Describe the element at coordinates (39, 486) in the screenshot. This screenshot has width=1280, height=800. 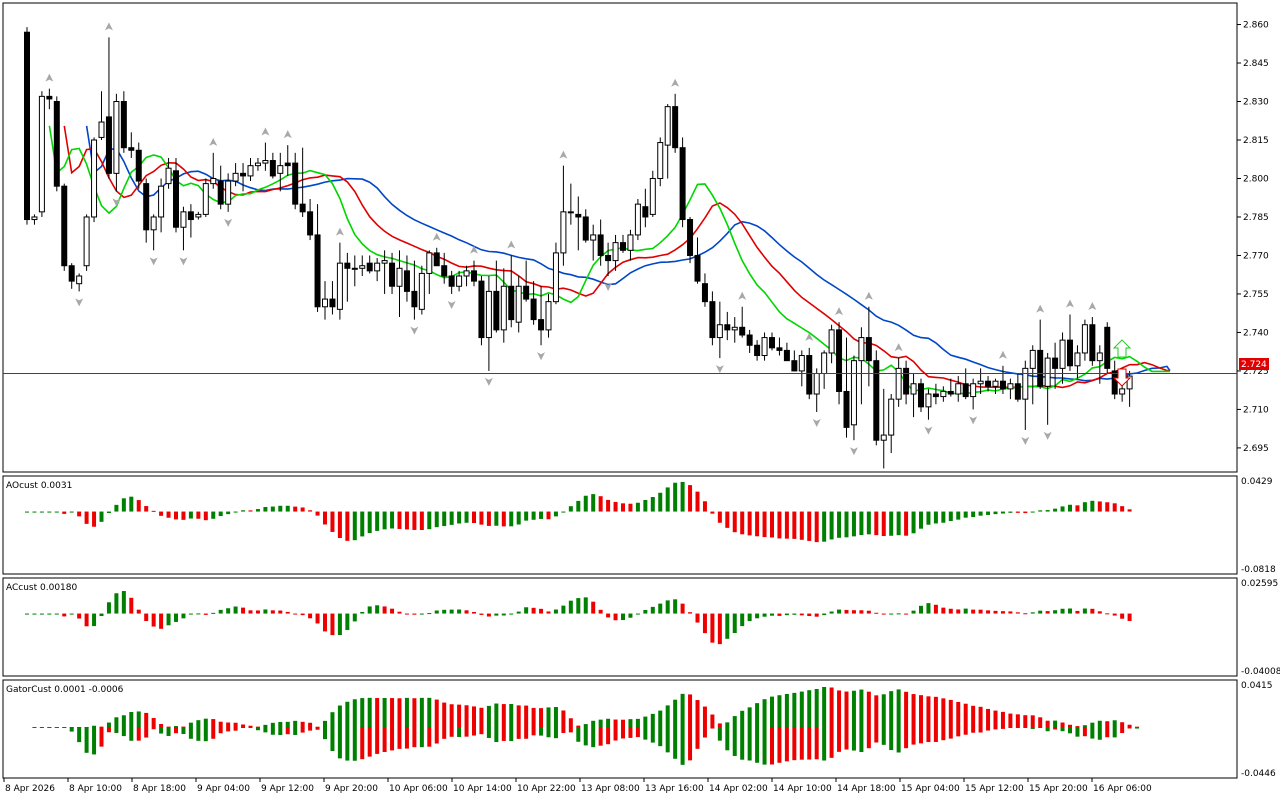
I see `ao-title: AOcust 0.0031` at that location.